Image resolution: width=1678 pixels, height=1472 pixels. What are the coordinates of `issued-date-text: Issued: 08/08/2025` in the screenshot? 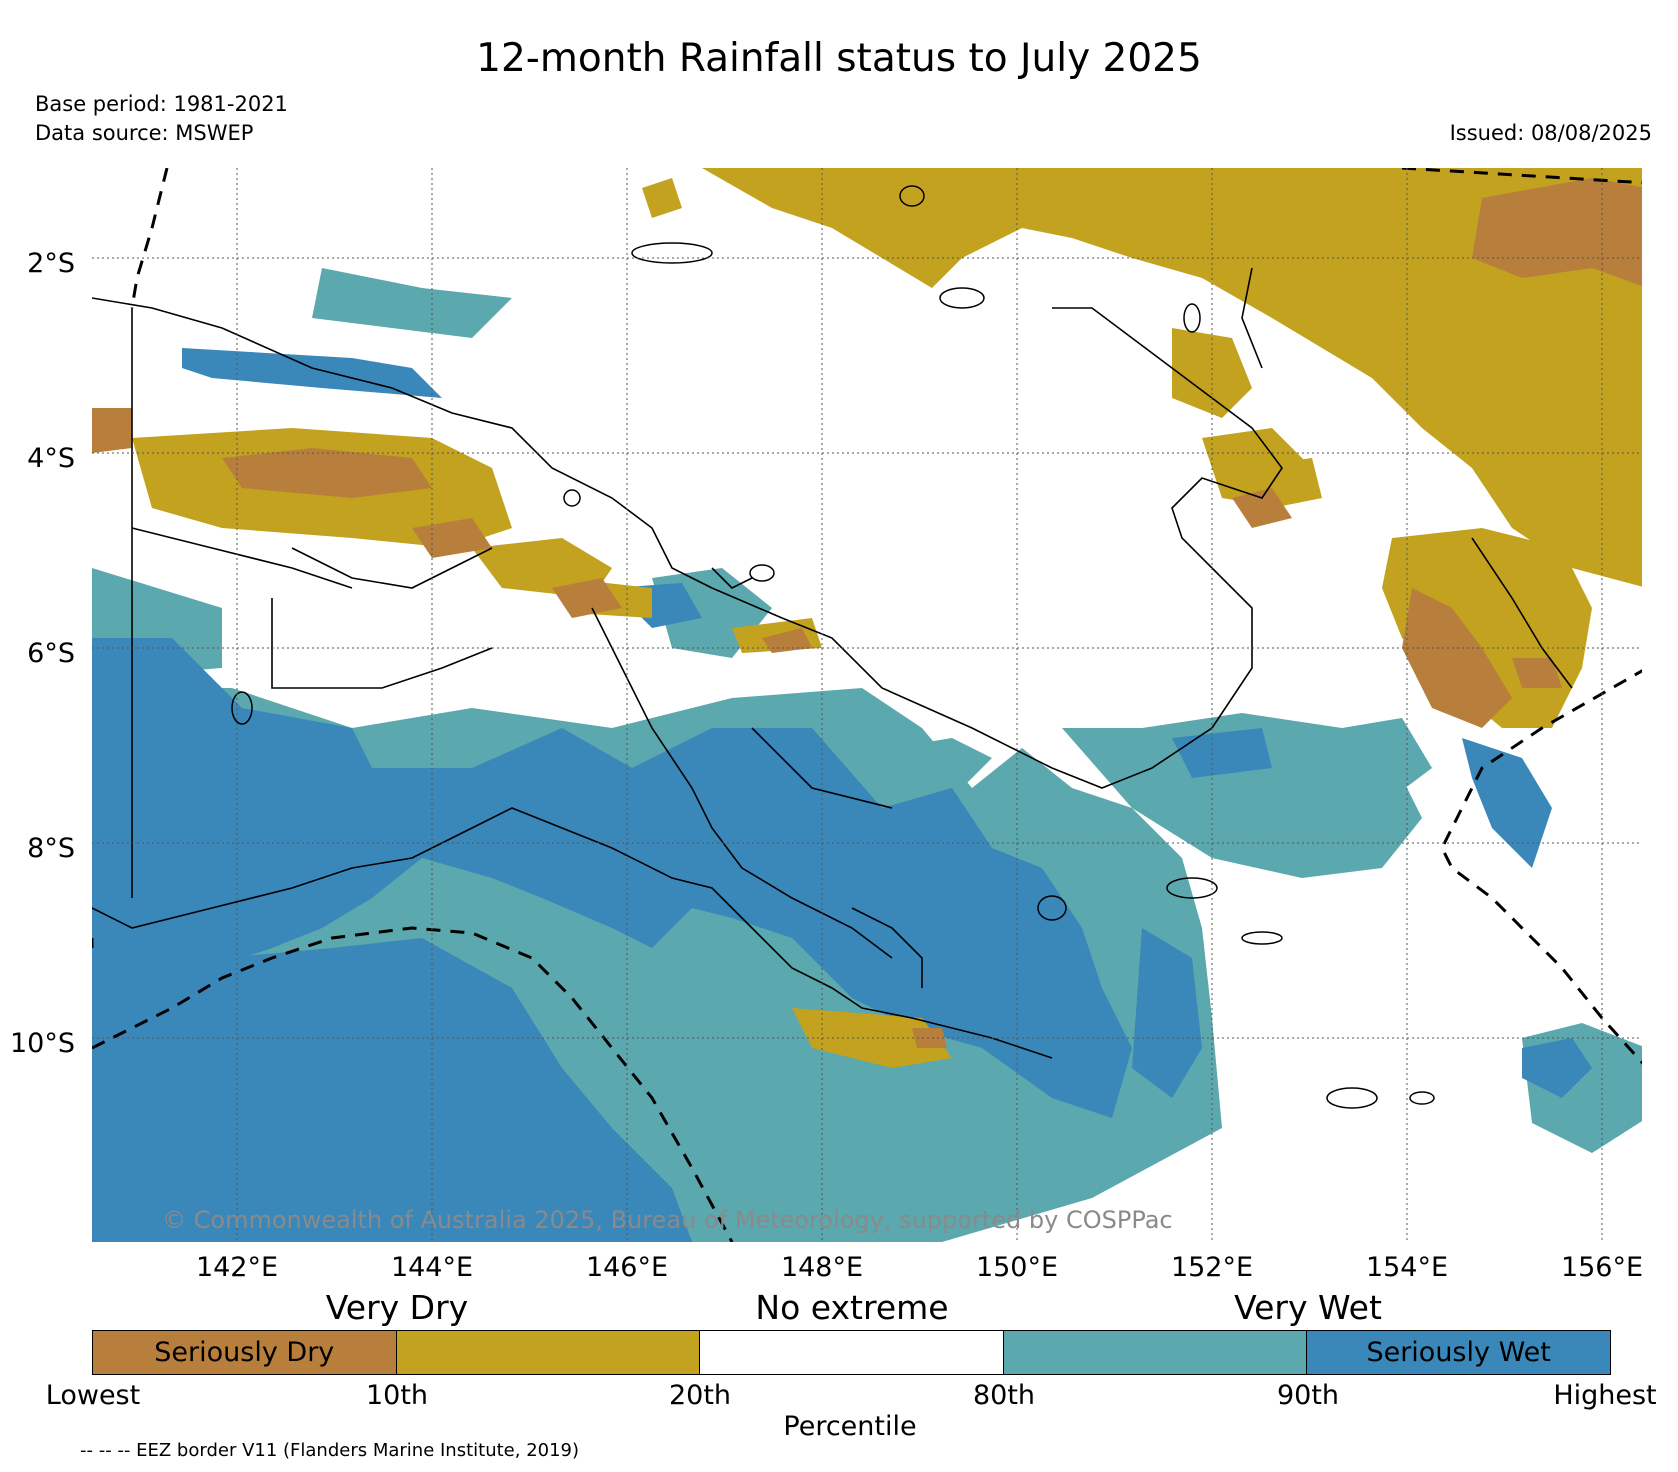 It's located at (1550, 133).